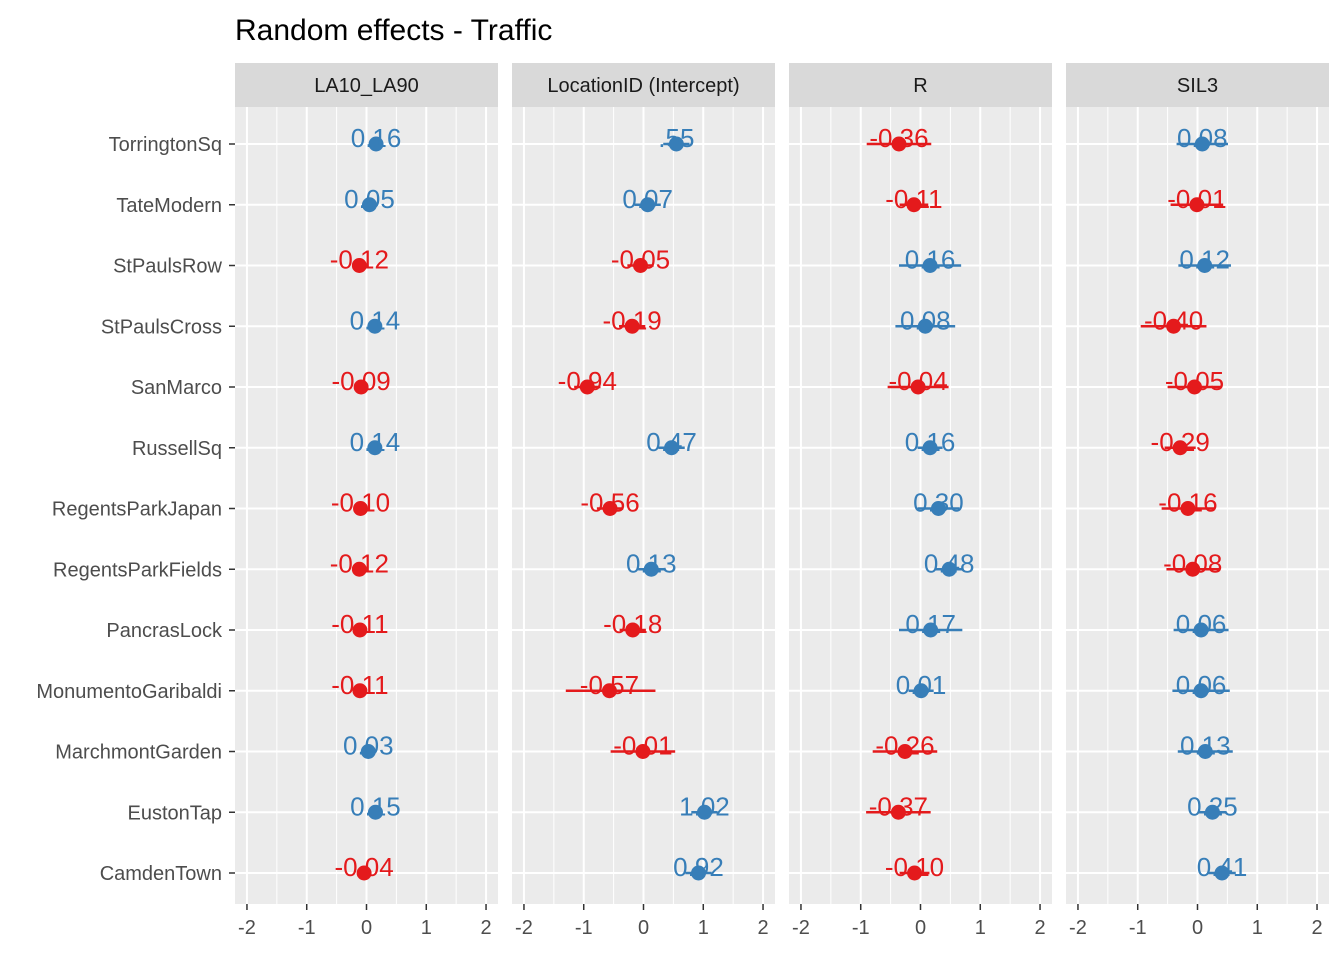  Describe the element at coordinates (898, 138) in the screenshot. I see `value-label: -0.36` at that location.